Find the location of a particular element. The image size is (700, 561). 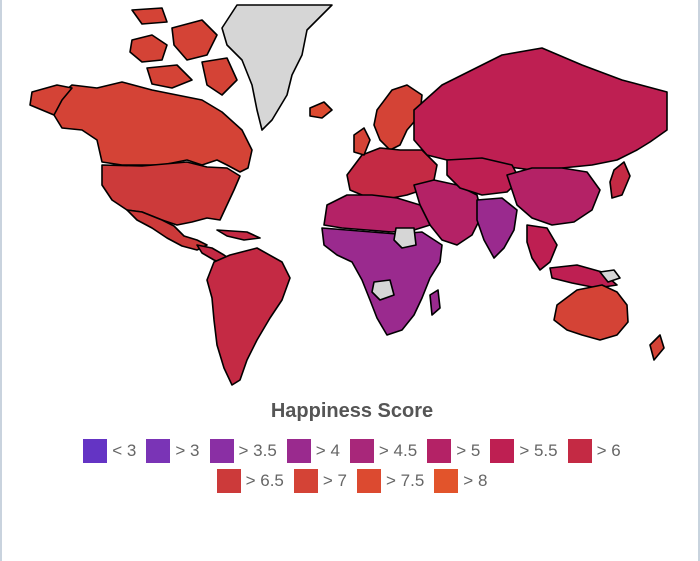

arctic-islands-region is located at coordinates (183, 51).